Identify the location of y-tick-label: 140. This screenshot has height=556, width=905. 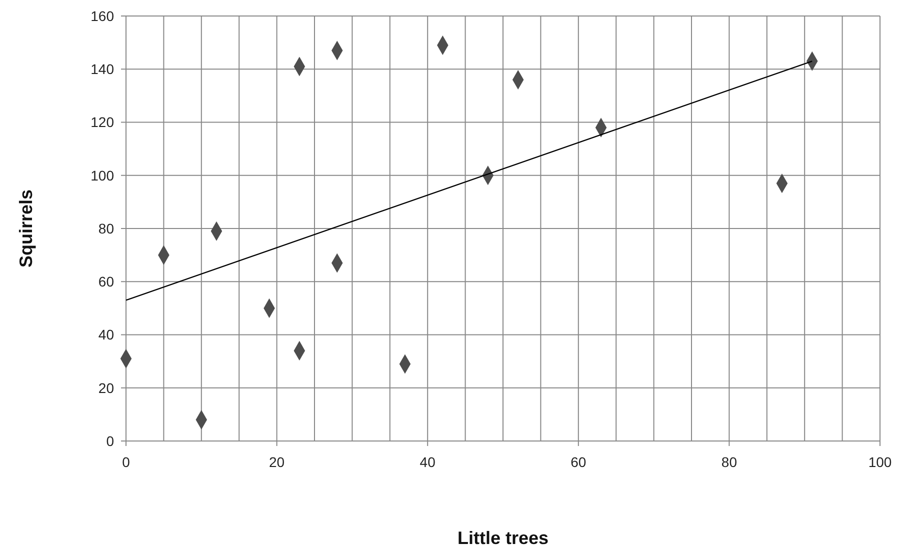
(102, 69).